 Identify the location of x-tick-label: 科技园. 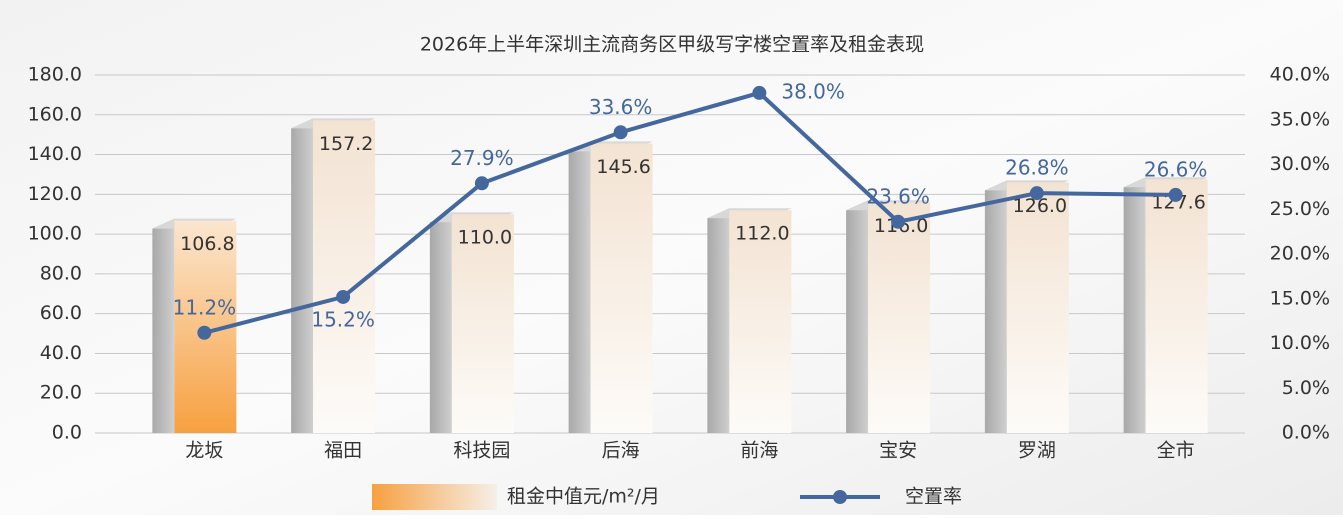
(481, 451).